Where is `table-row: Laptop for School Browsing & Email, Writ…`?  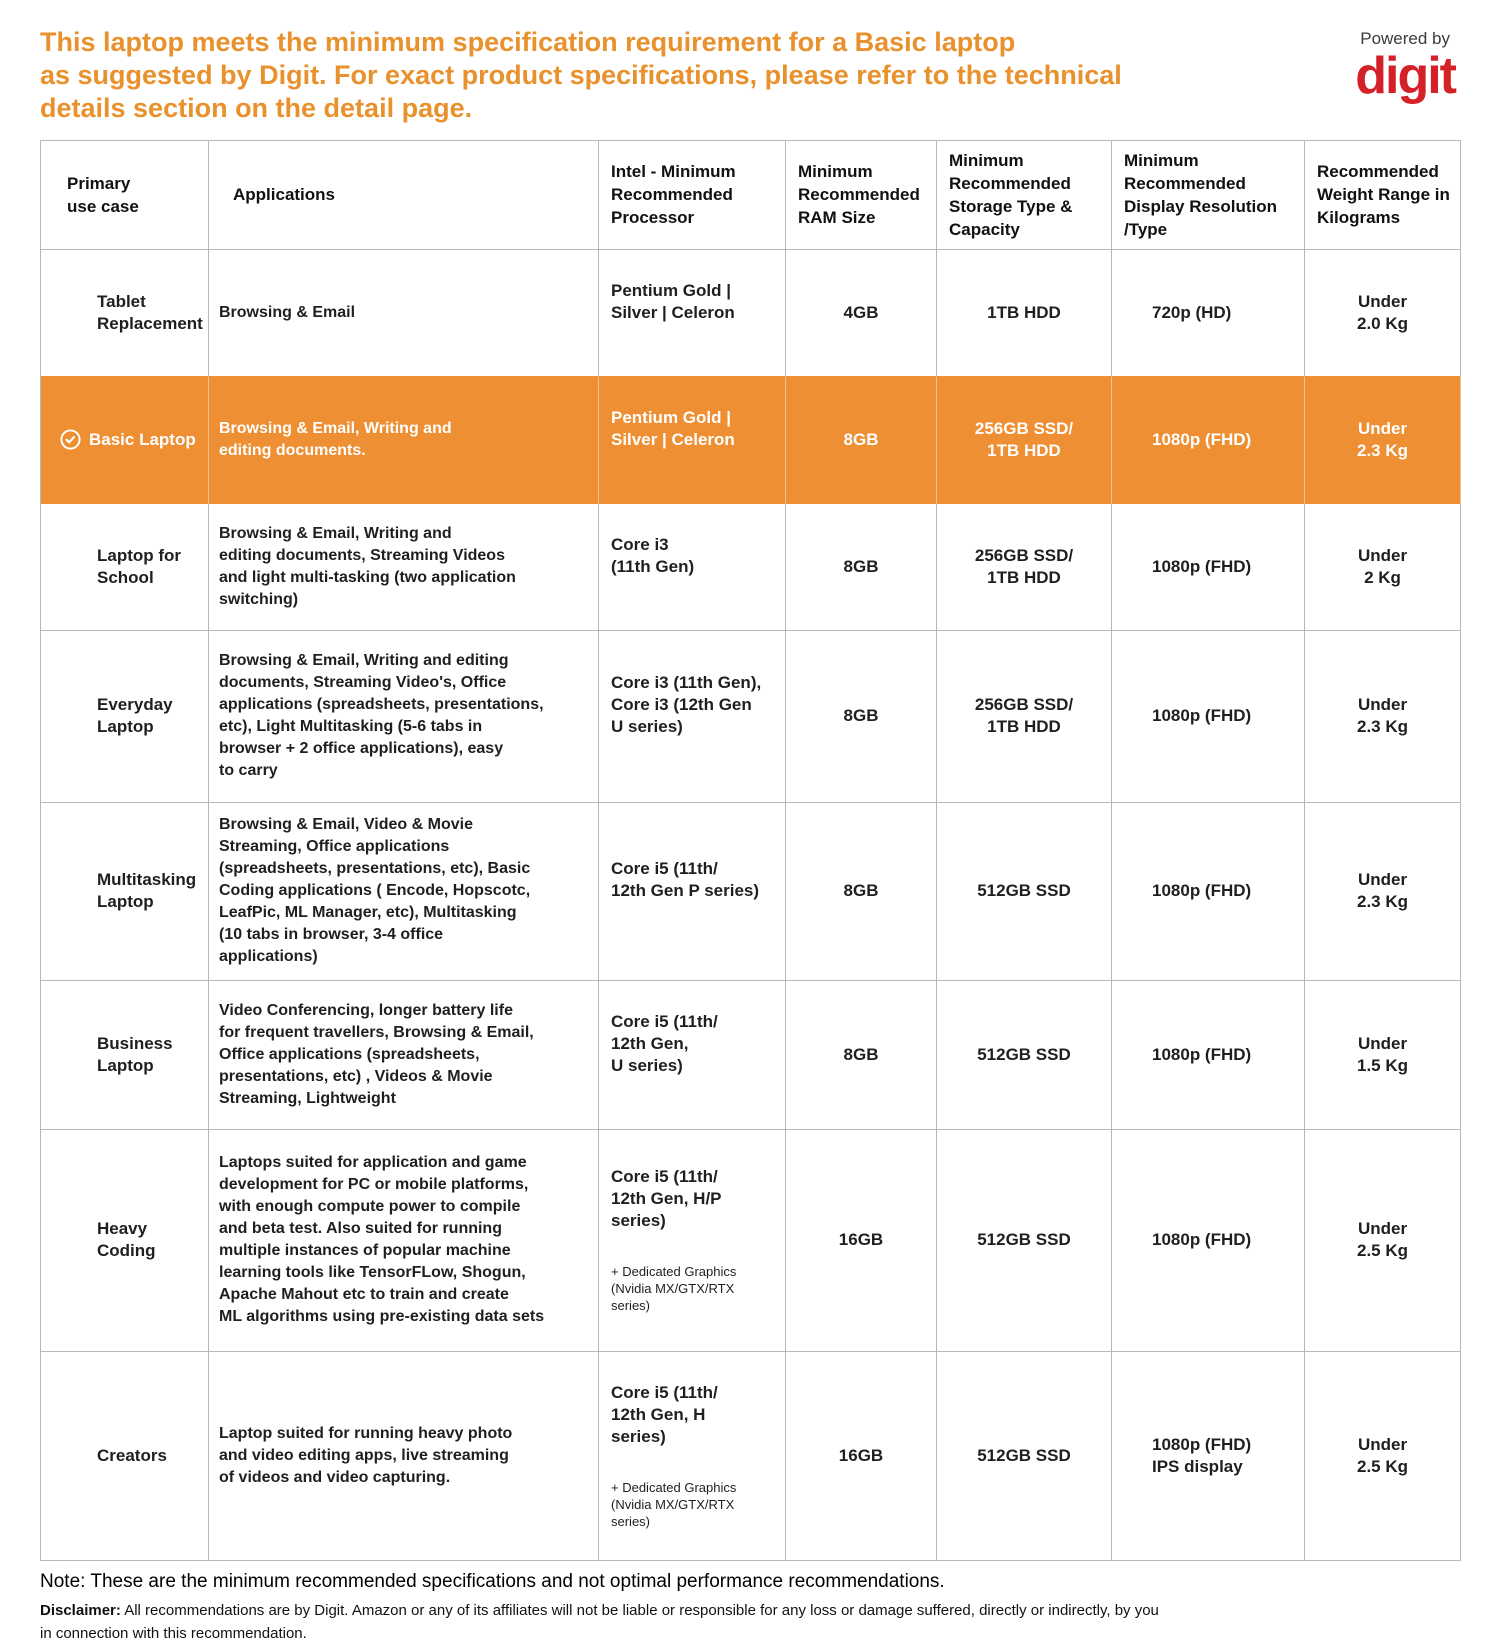 table-row: Laptop for School Browsing & Email, Writ… is located at coordinates (751, 567).